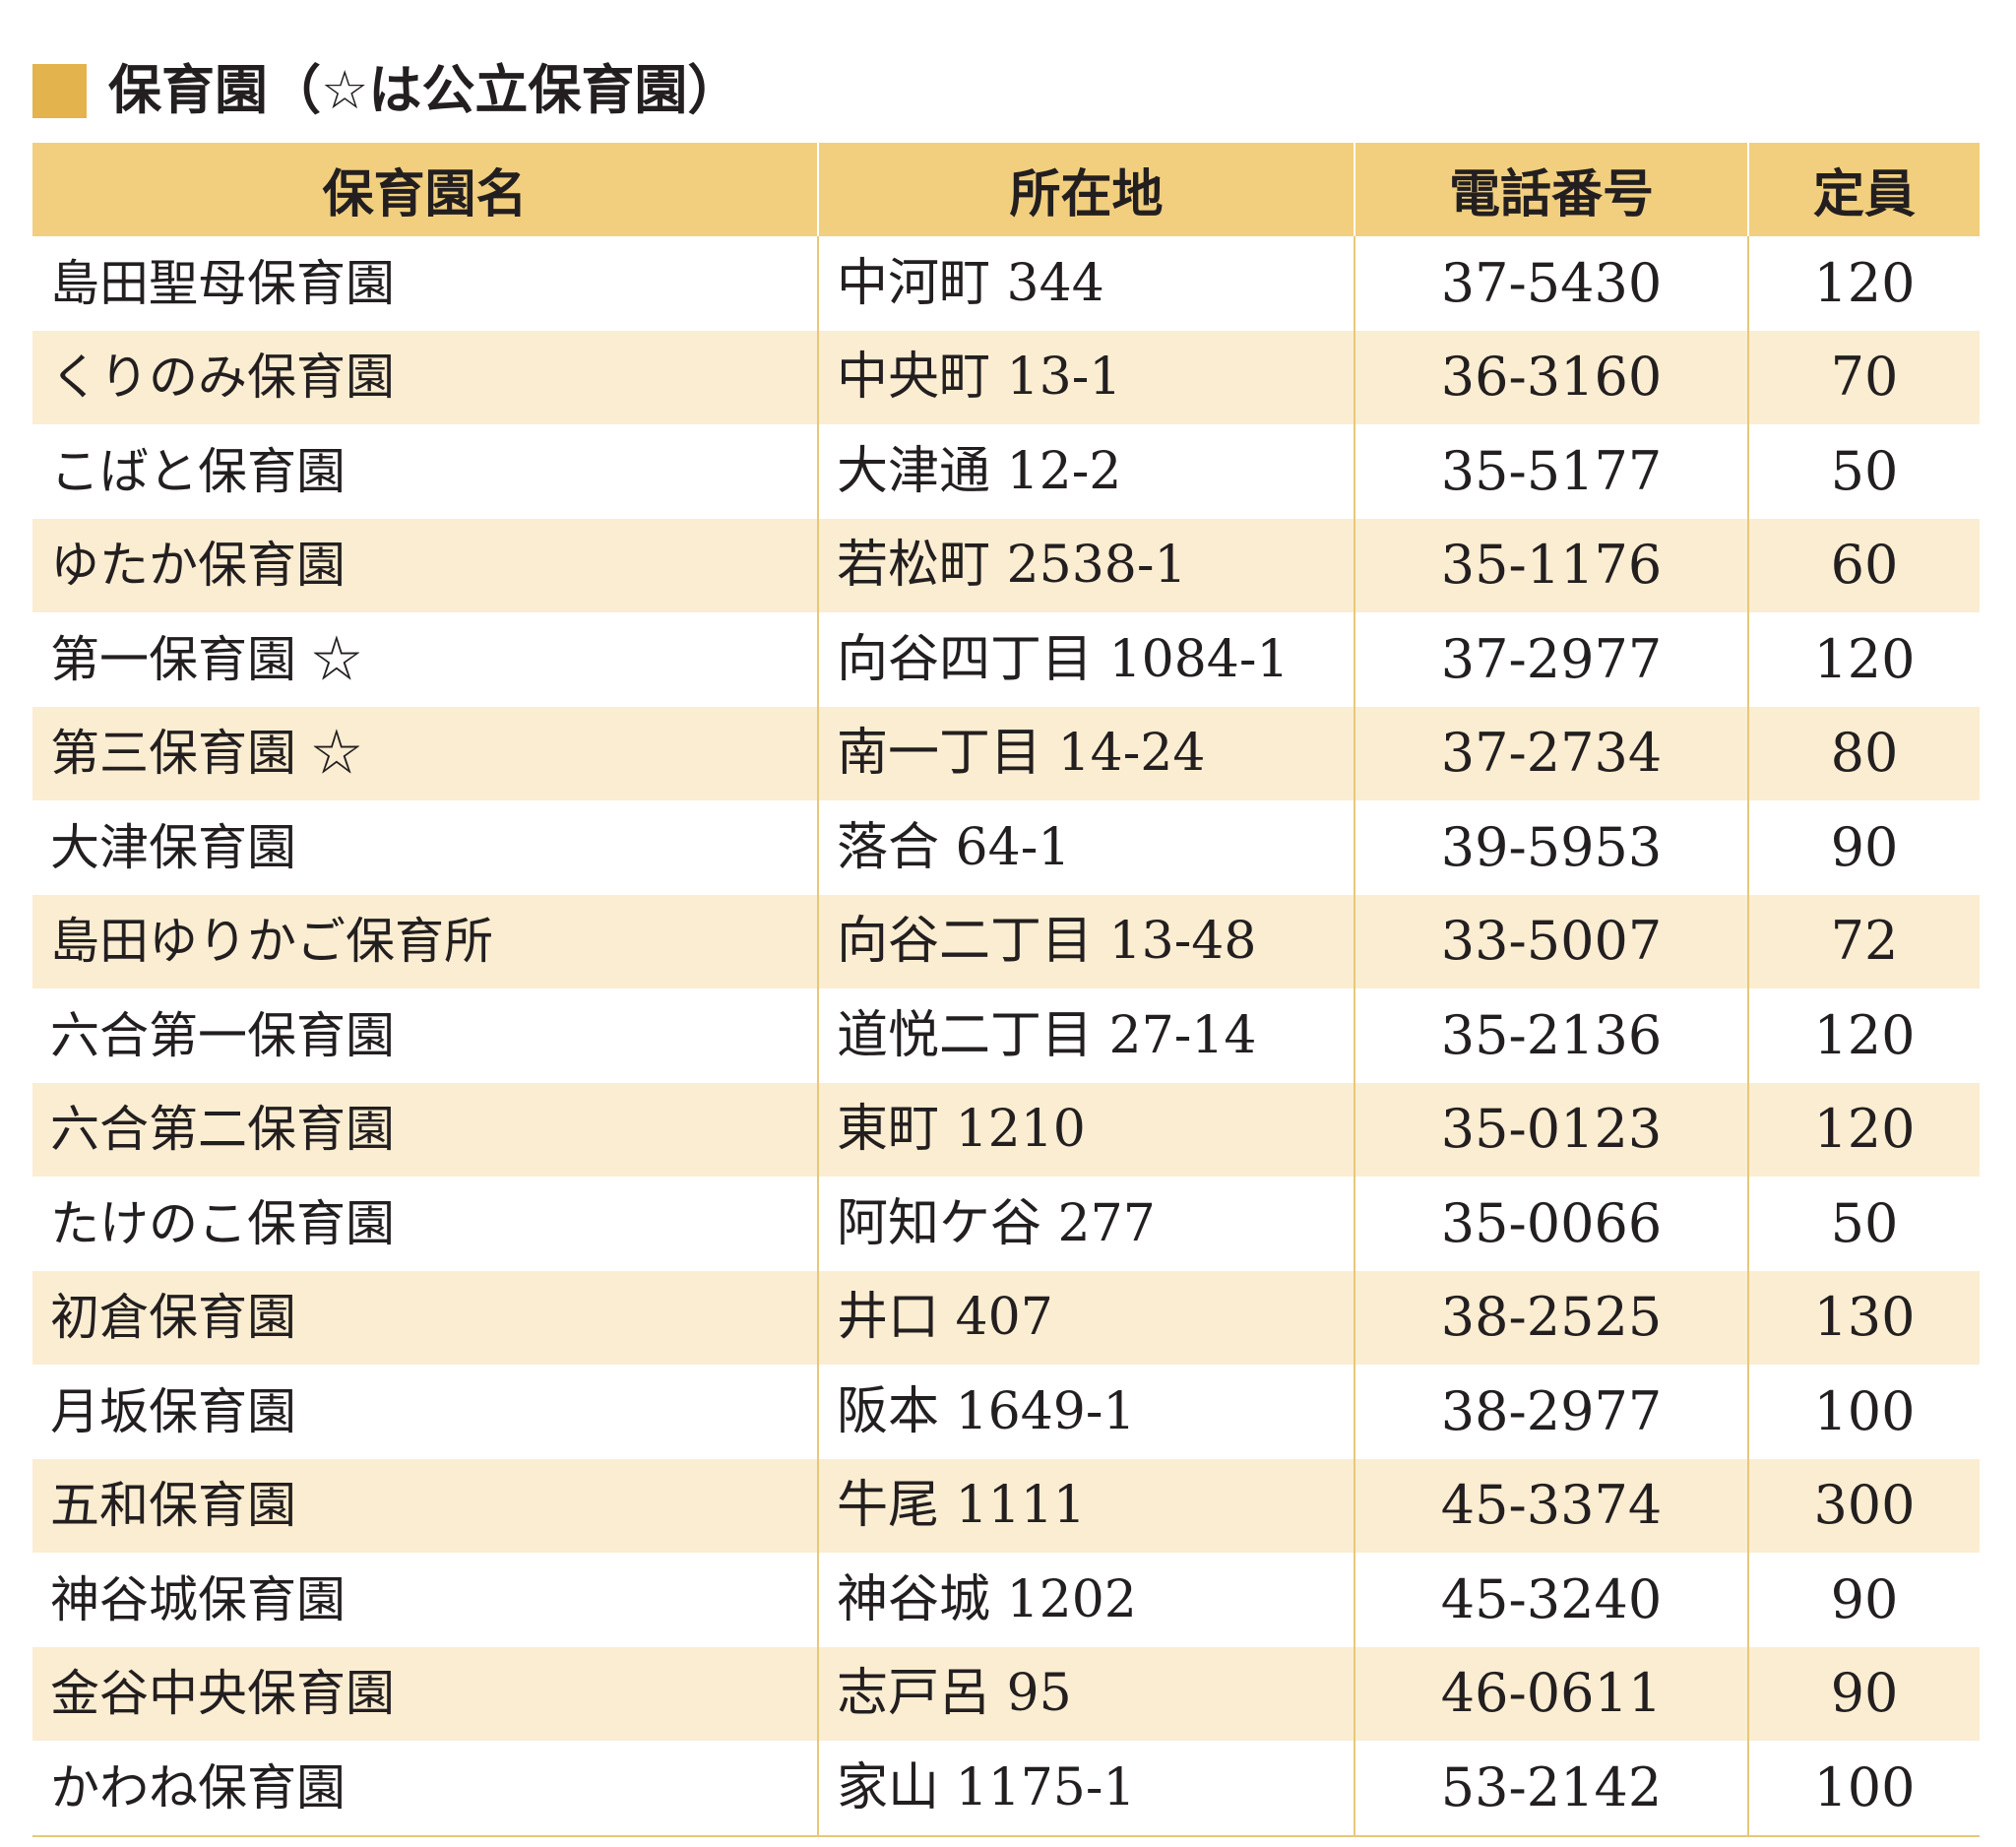 The width and height of the screenshot is (2016, 1847). What do you see at coordinates (1551, 1129) in the screenshot?
I see `cell-phone: 35-0123` at bounding box center [1551, 1129].